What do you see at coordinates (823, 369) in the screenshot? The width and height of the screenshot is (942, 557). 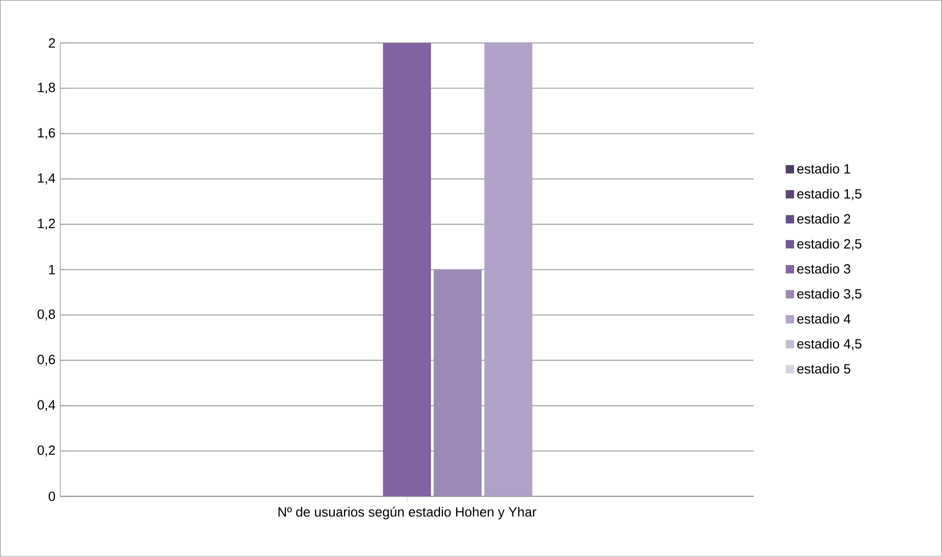 I see `legend-label: estadio 5` at bounding box center [823, 369].